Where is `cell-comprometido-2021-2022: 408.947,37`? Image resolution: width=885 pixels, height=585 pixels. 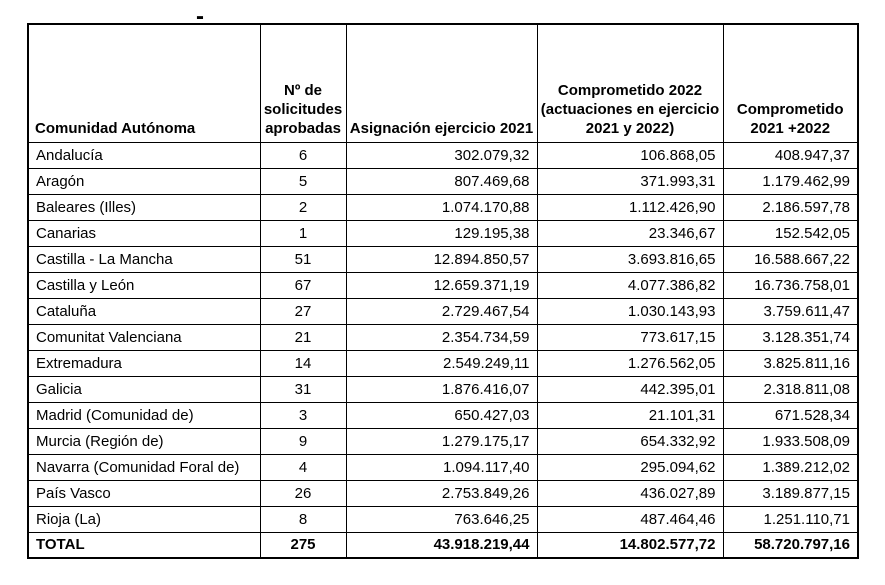
cell-comprometido-2021-2022: 408.947,37 is located at coordinates (790, 155).